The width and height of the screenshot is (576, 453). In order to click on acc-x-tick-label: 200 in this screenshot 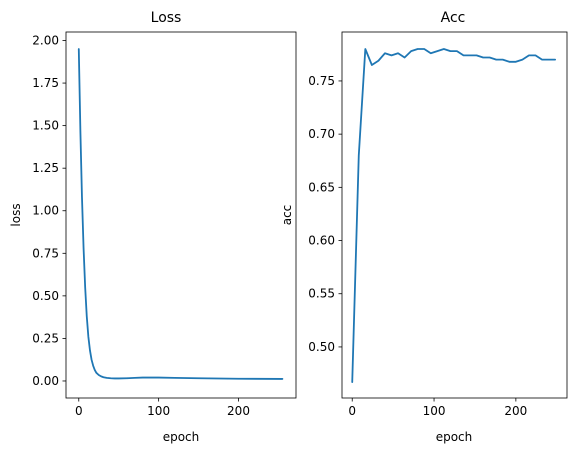, I will do `click(515, 411)`.